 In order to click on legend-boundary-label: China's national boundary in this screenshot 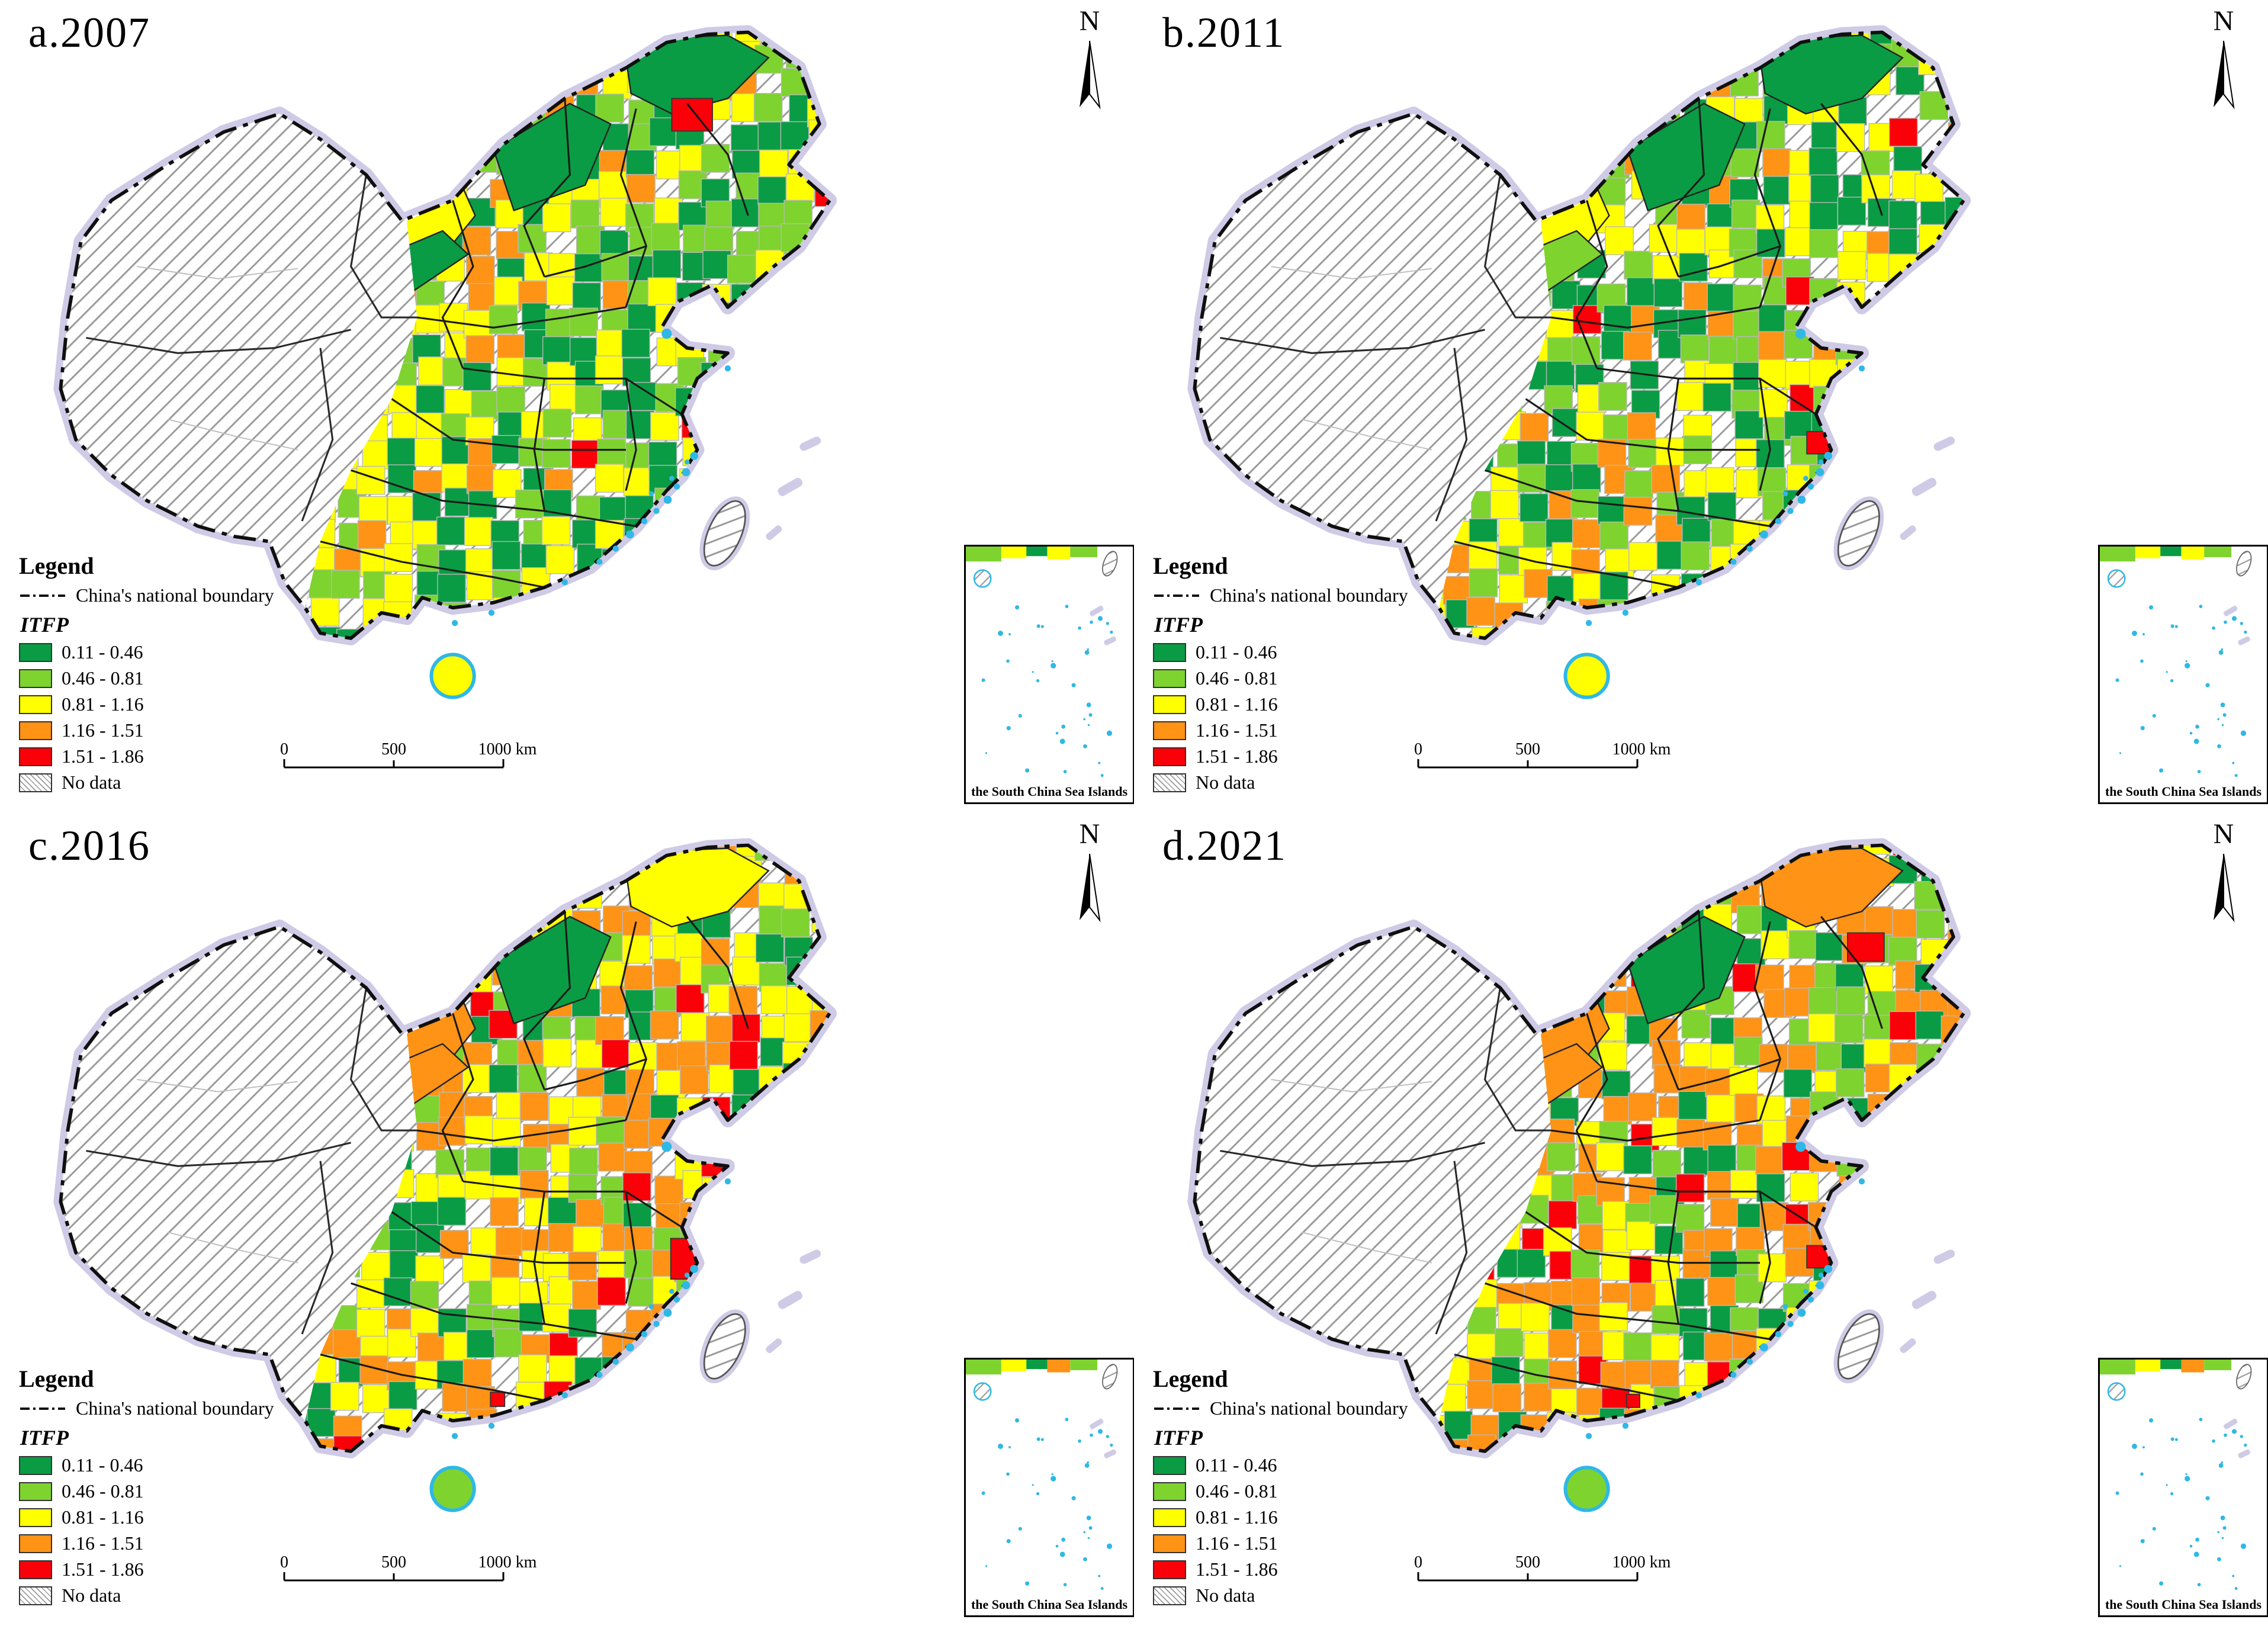, I will do `click(175, 595)`.